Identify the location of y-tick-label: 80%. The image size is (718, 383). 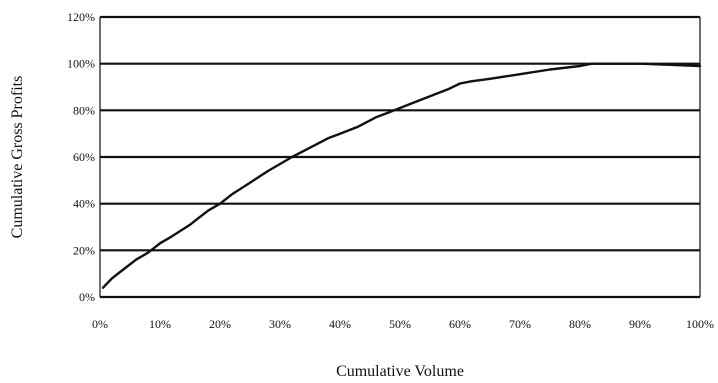
(84, 110).